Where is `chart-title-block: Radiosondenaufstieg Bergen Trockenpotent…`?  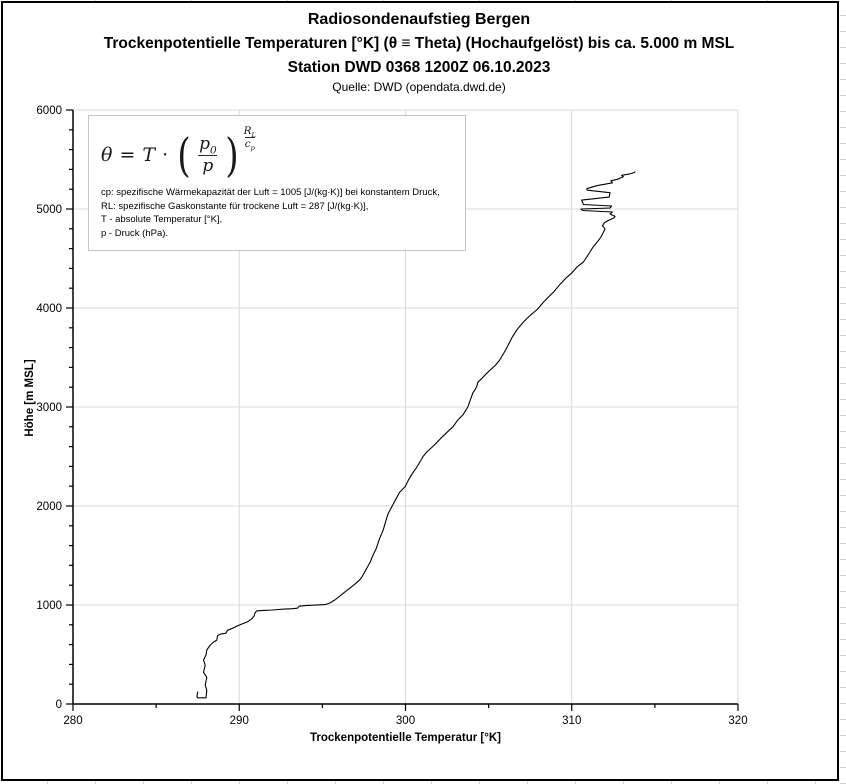
chart-title-block: Radiosondenaufstieg Bergen Trockenpotent… is located at coordinates (419, 52).